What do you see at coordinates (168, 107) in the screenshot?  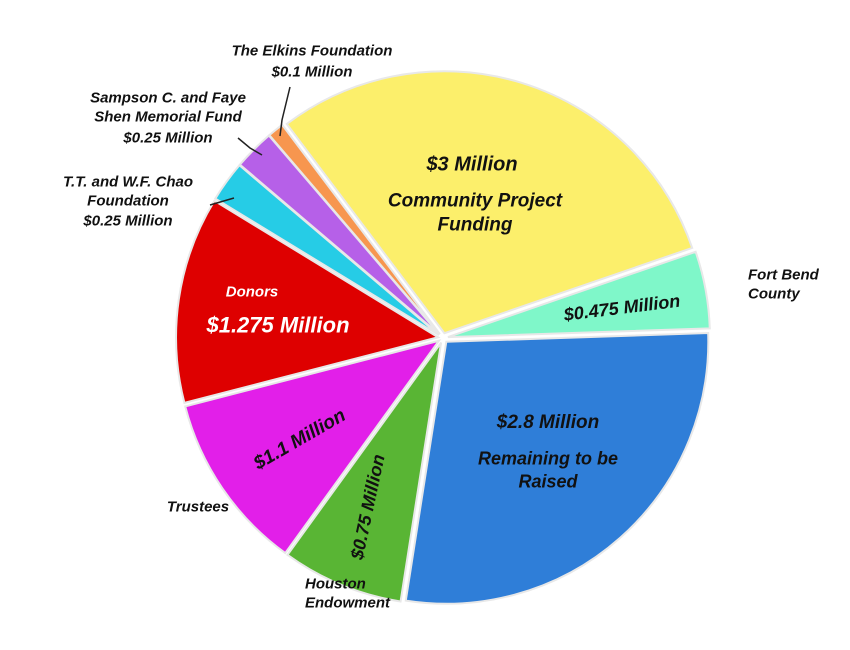 I see `slice-name: Sampson C. and Faye Shen Memorial Fund` at bounding box center [168, 107].